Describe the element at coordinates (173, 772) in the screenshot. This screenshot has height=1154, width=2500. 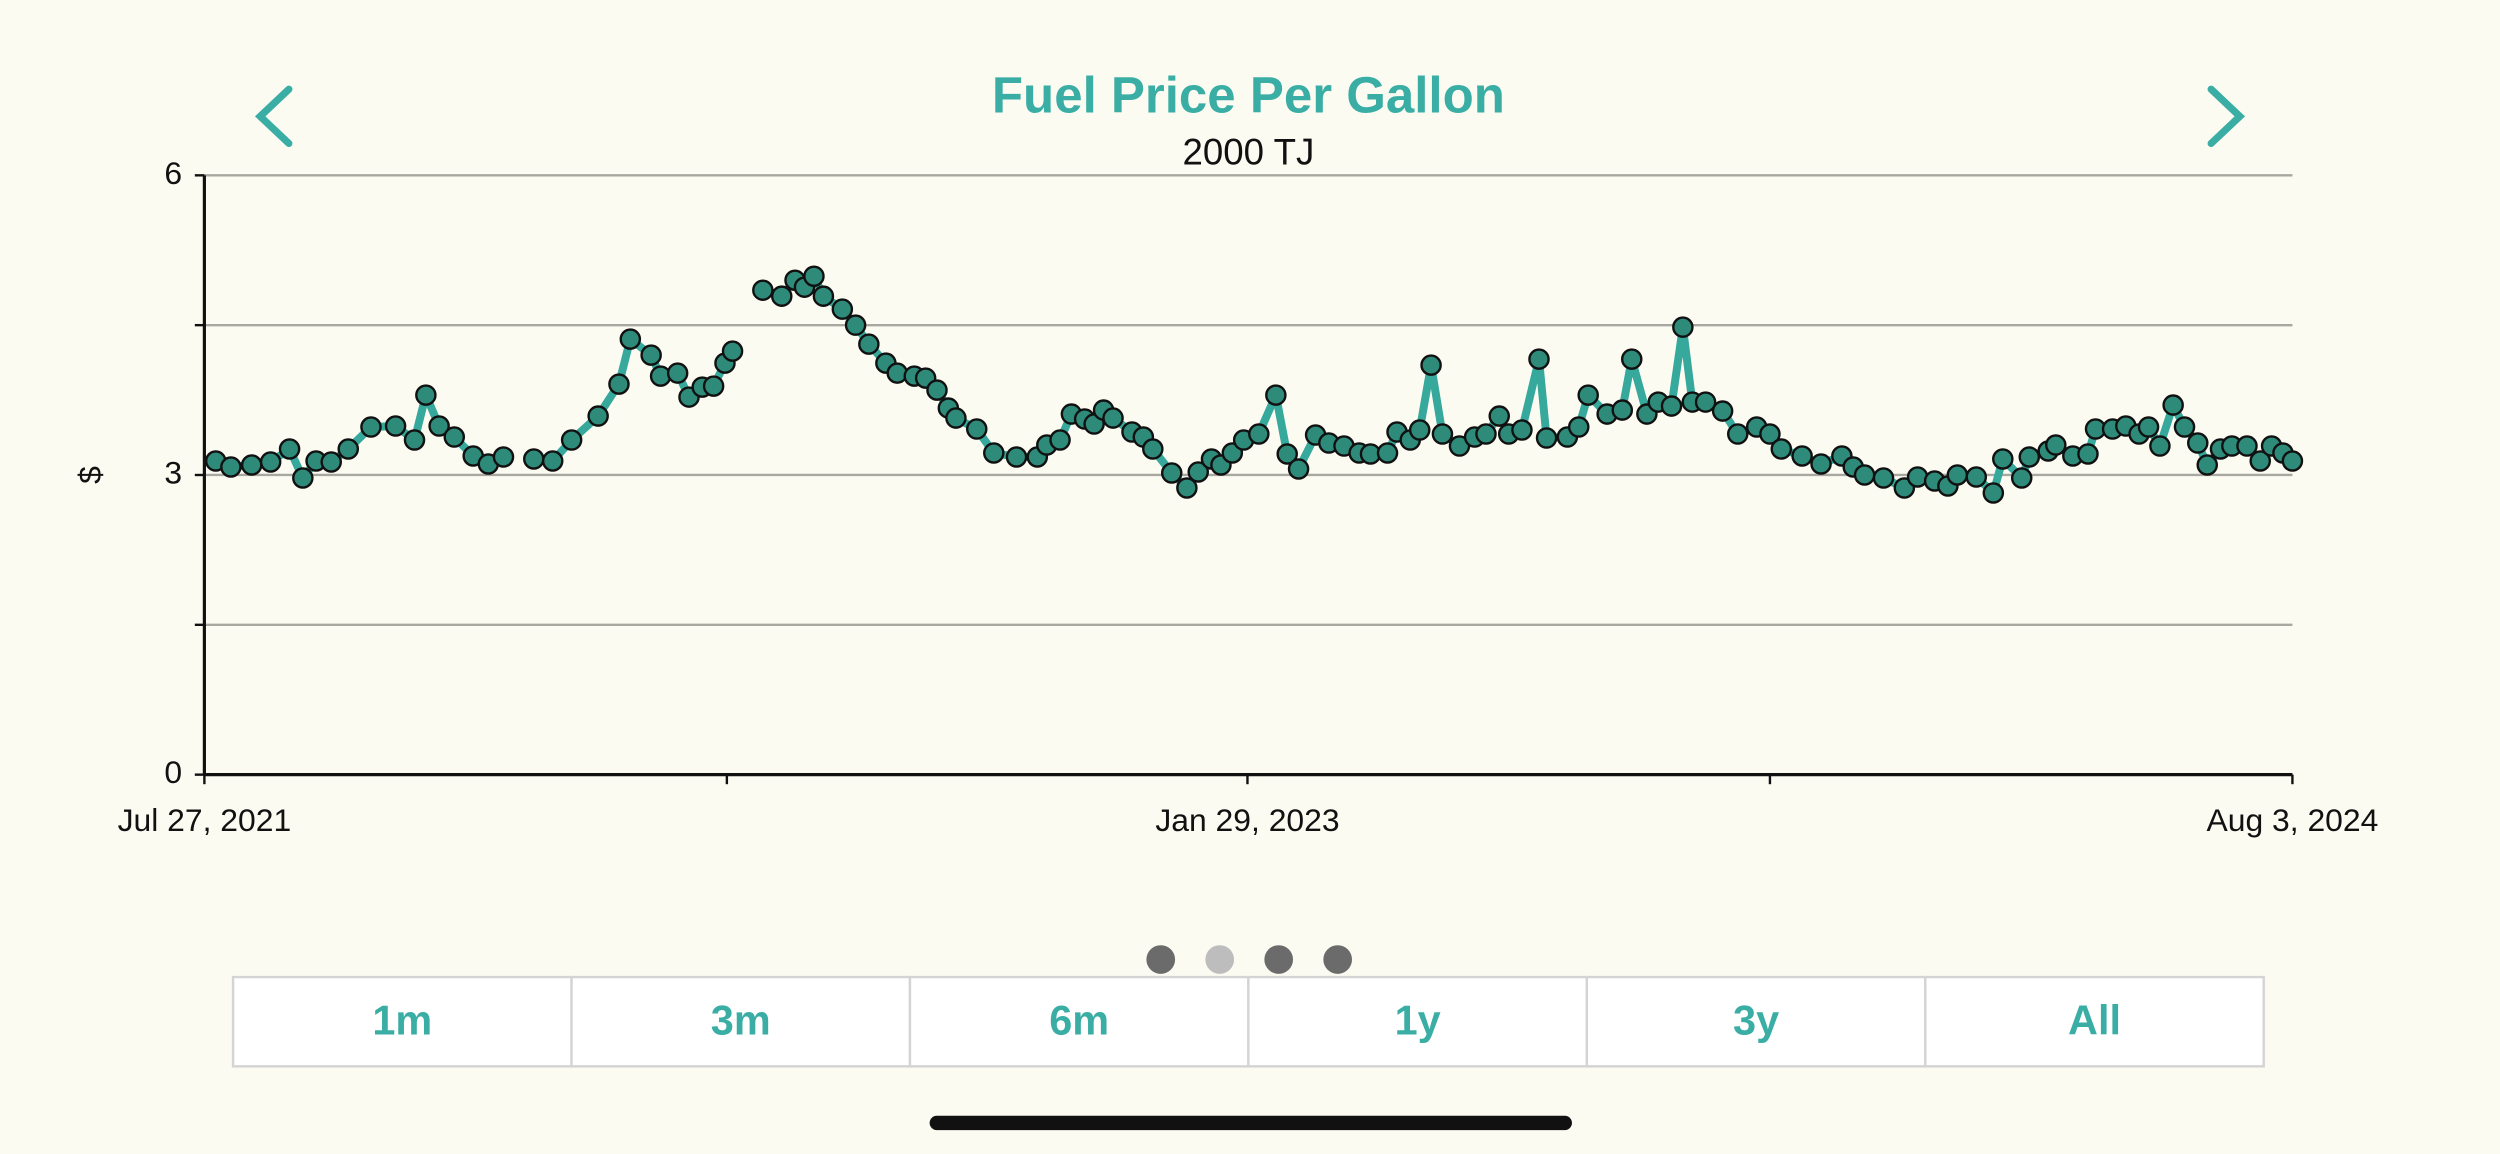
I see `y-tick-label: 0` at that location.